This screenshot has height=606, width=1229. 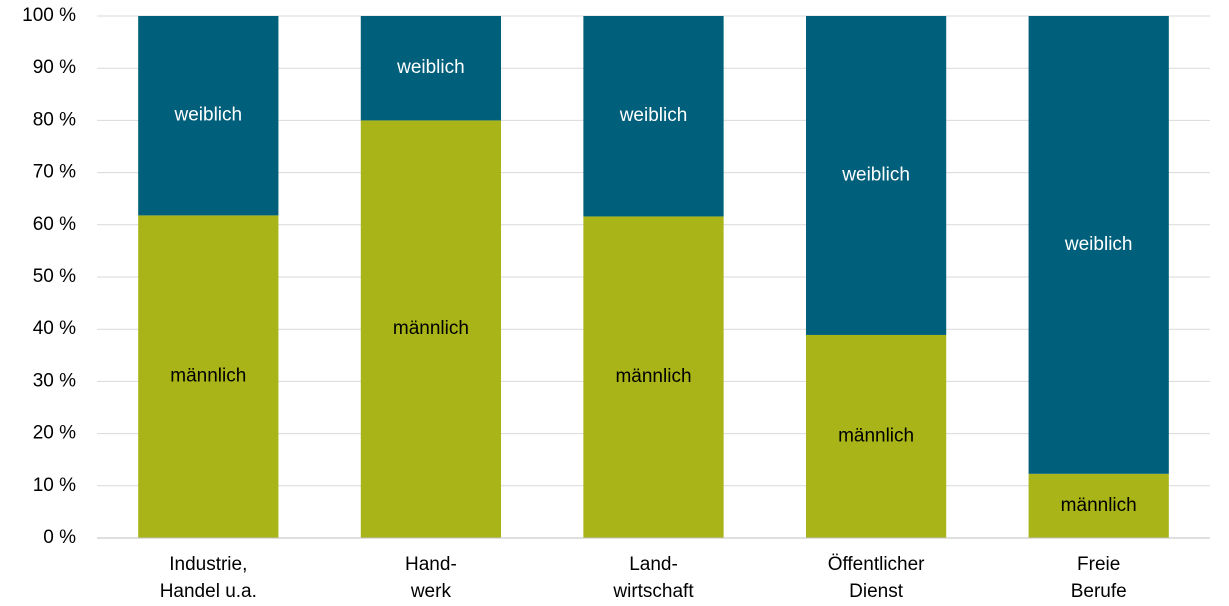 I want to click on y-tick-label: 0 %, so click(x=59, y=537).